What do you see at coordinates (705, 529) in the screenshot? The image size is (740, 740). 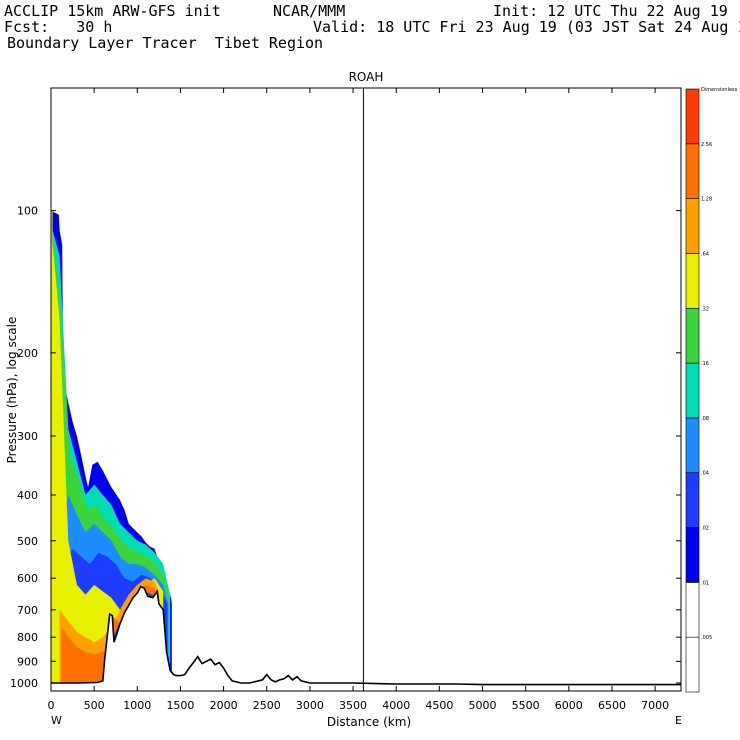 I see `colorbar-level-label: .02` at bounding box center [705, 529].